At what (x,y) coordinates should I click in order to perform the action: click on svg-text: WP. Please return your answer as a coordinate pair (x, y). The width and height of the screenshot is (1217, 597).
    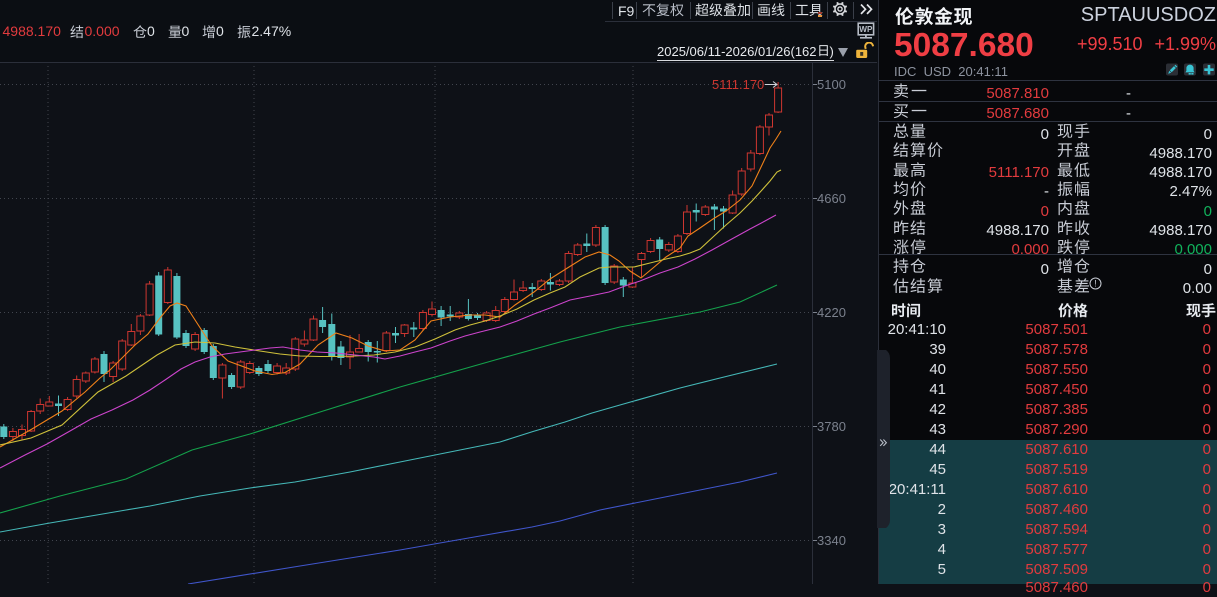
    Looking at the image, I should click on (866, 29).